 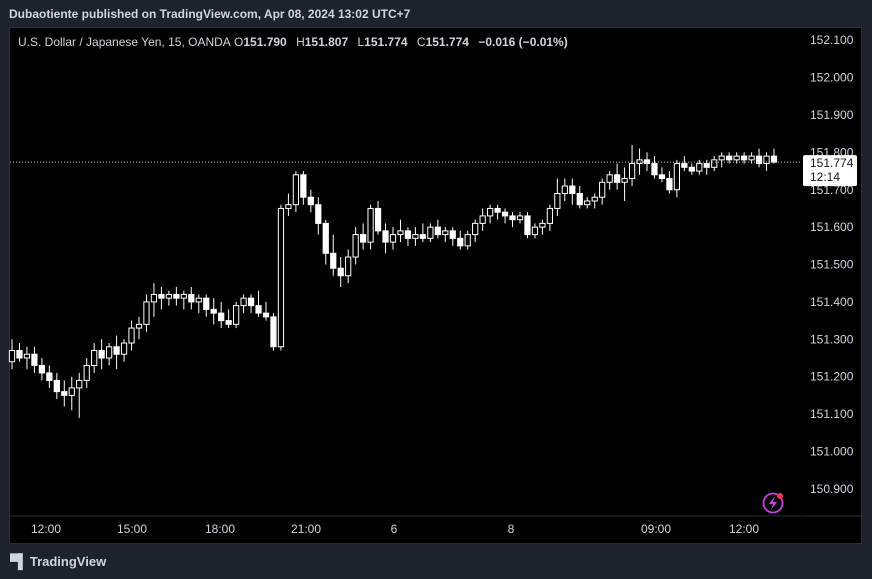 I want to click on time-tick-label: 15:00, so click(x=132, y=529).